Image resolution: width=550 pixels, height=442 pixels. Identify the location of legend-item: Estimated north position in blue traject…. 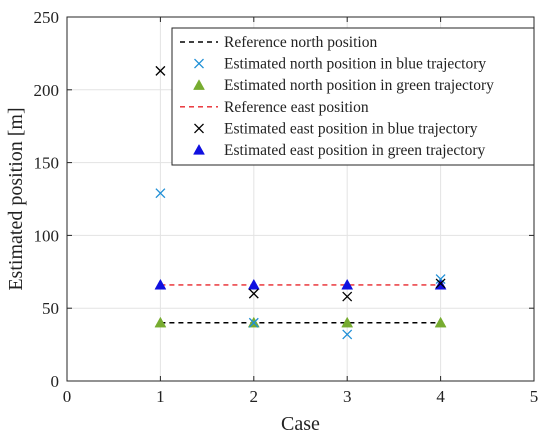
(340, 64).